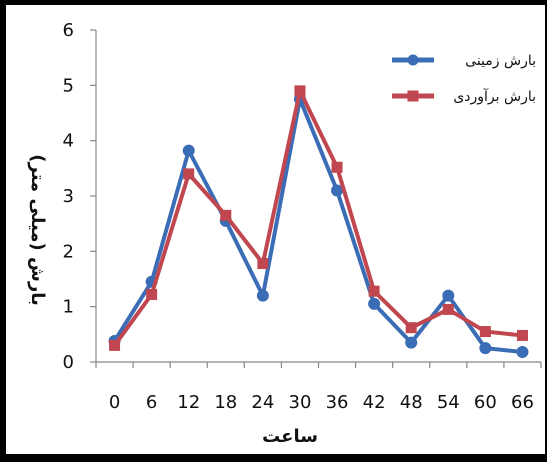 Image resolution: width=547 pixels, height=462 pixels. Describe the element at coordinates (300, 402) in the screenshot. I see `x-tick-label: 30` at that location.